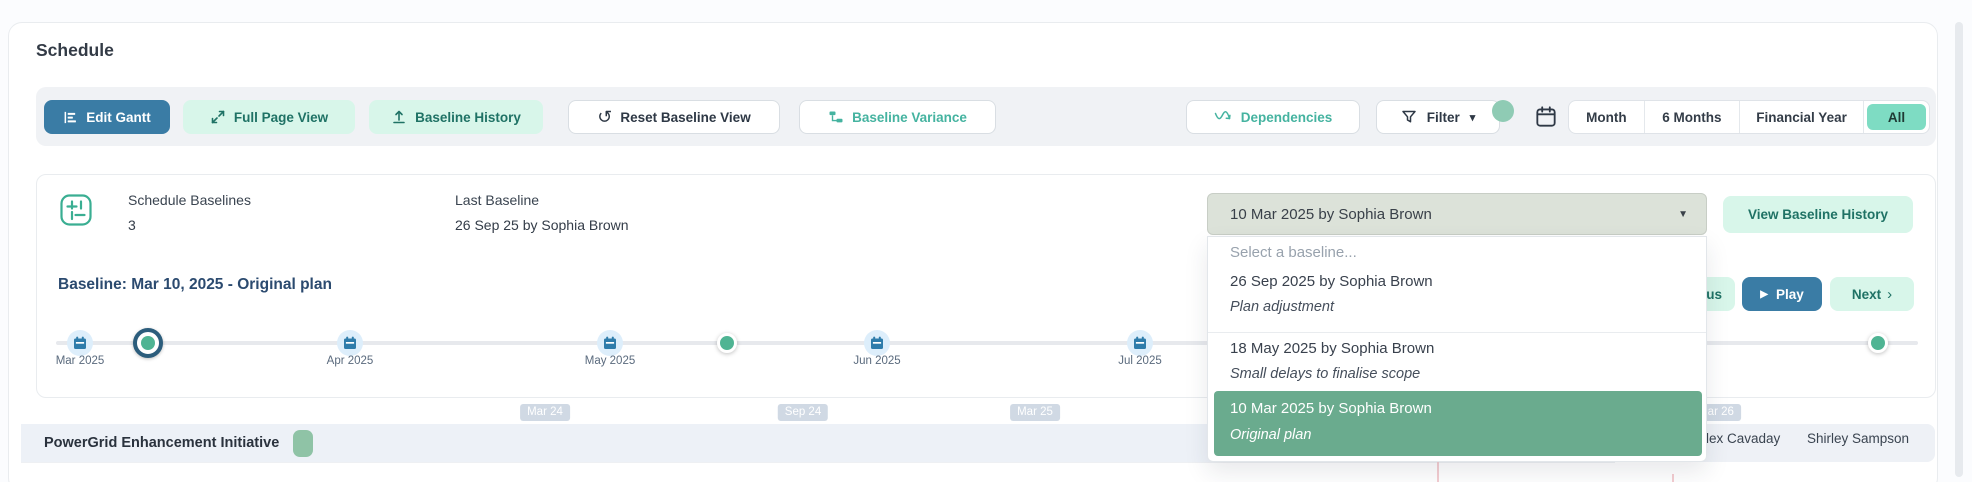  I want to click on baseline-caption: Baseline: Mar 10, 2025 - Original plan, so click(195, 284).